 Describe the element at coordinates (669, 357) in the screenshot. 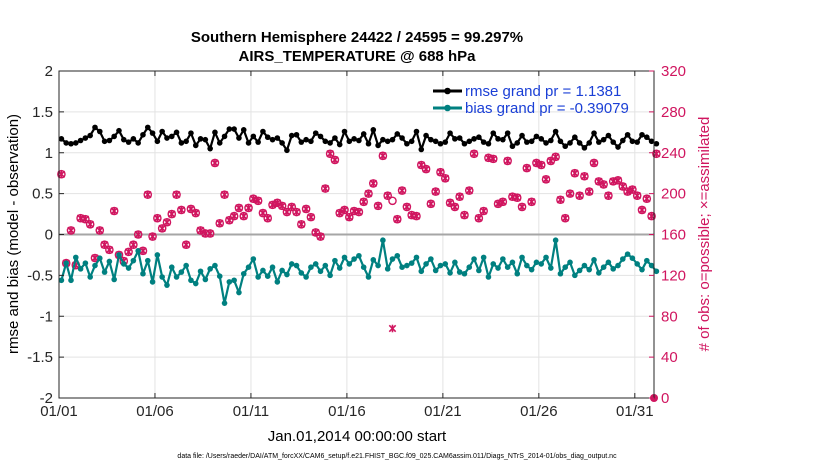

I see `y2-tick-label: 40` at that location.